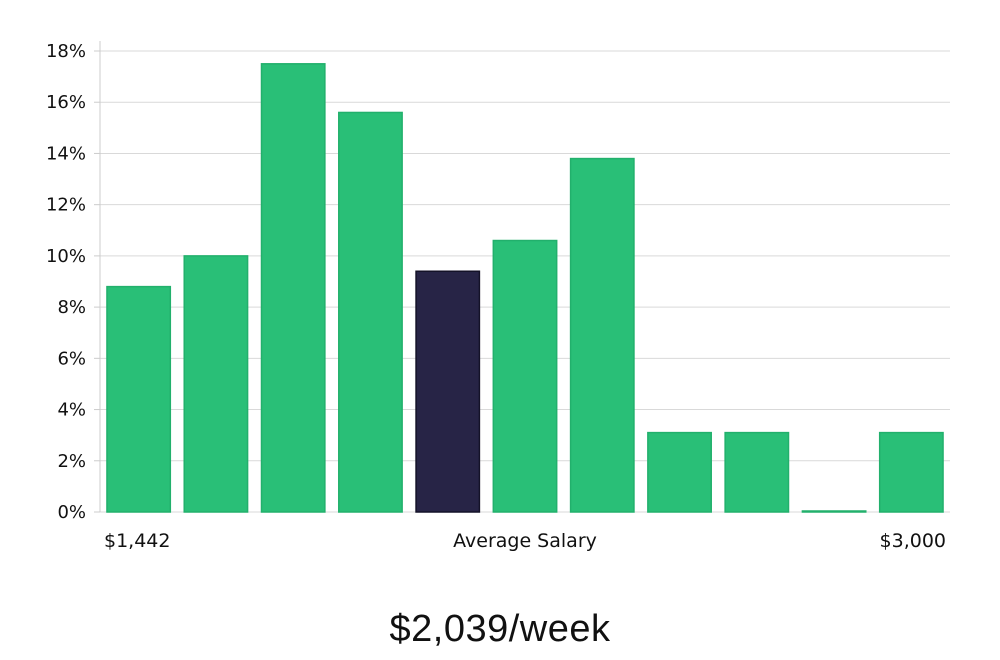 The image size is (1000, 660). Describe the element at coordinates (66, 205) in the screenshot. I see `y-tick-label: 12%` at that location.